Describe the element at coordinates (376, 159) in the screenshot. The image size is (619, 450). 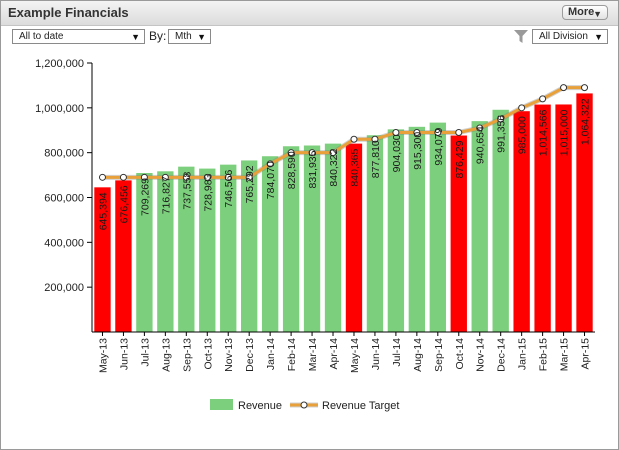
I see `bar-data-label: 877,810` at that location.